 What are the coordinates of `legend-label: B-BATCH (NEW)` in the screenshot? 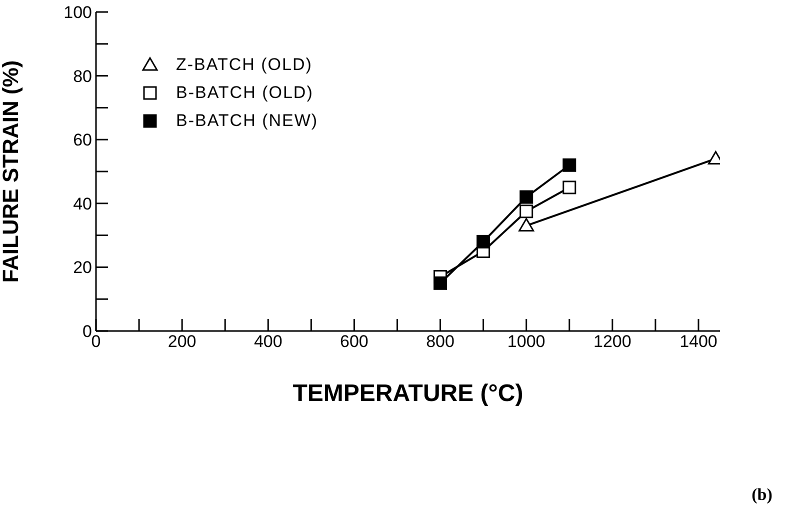 It's located at (247, 121).